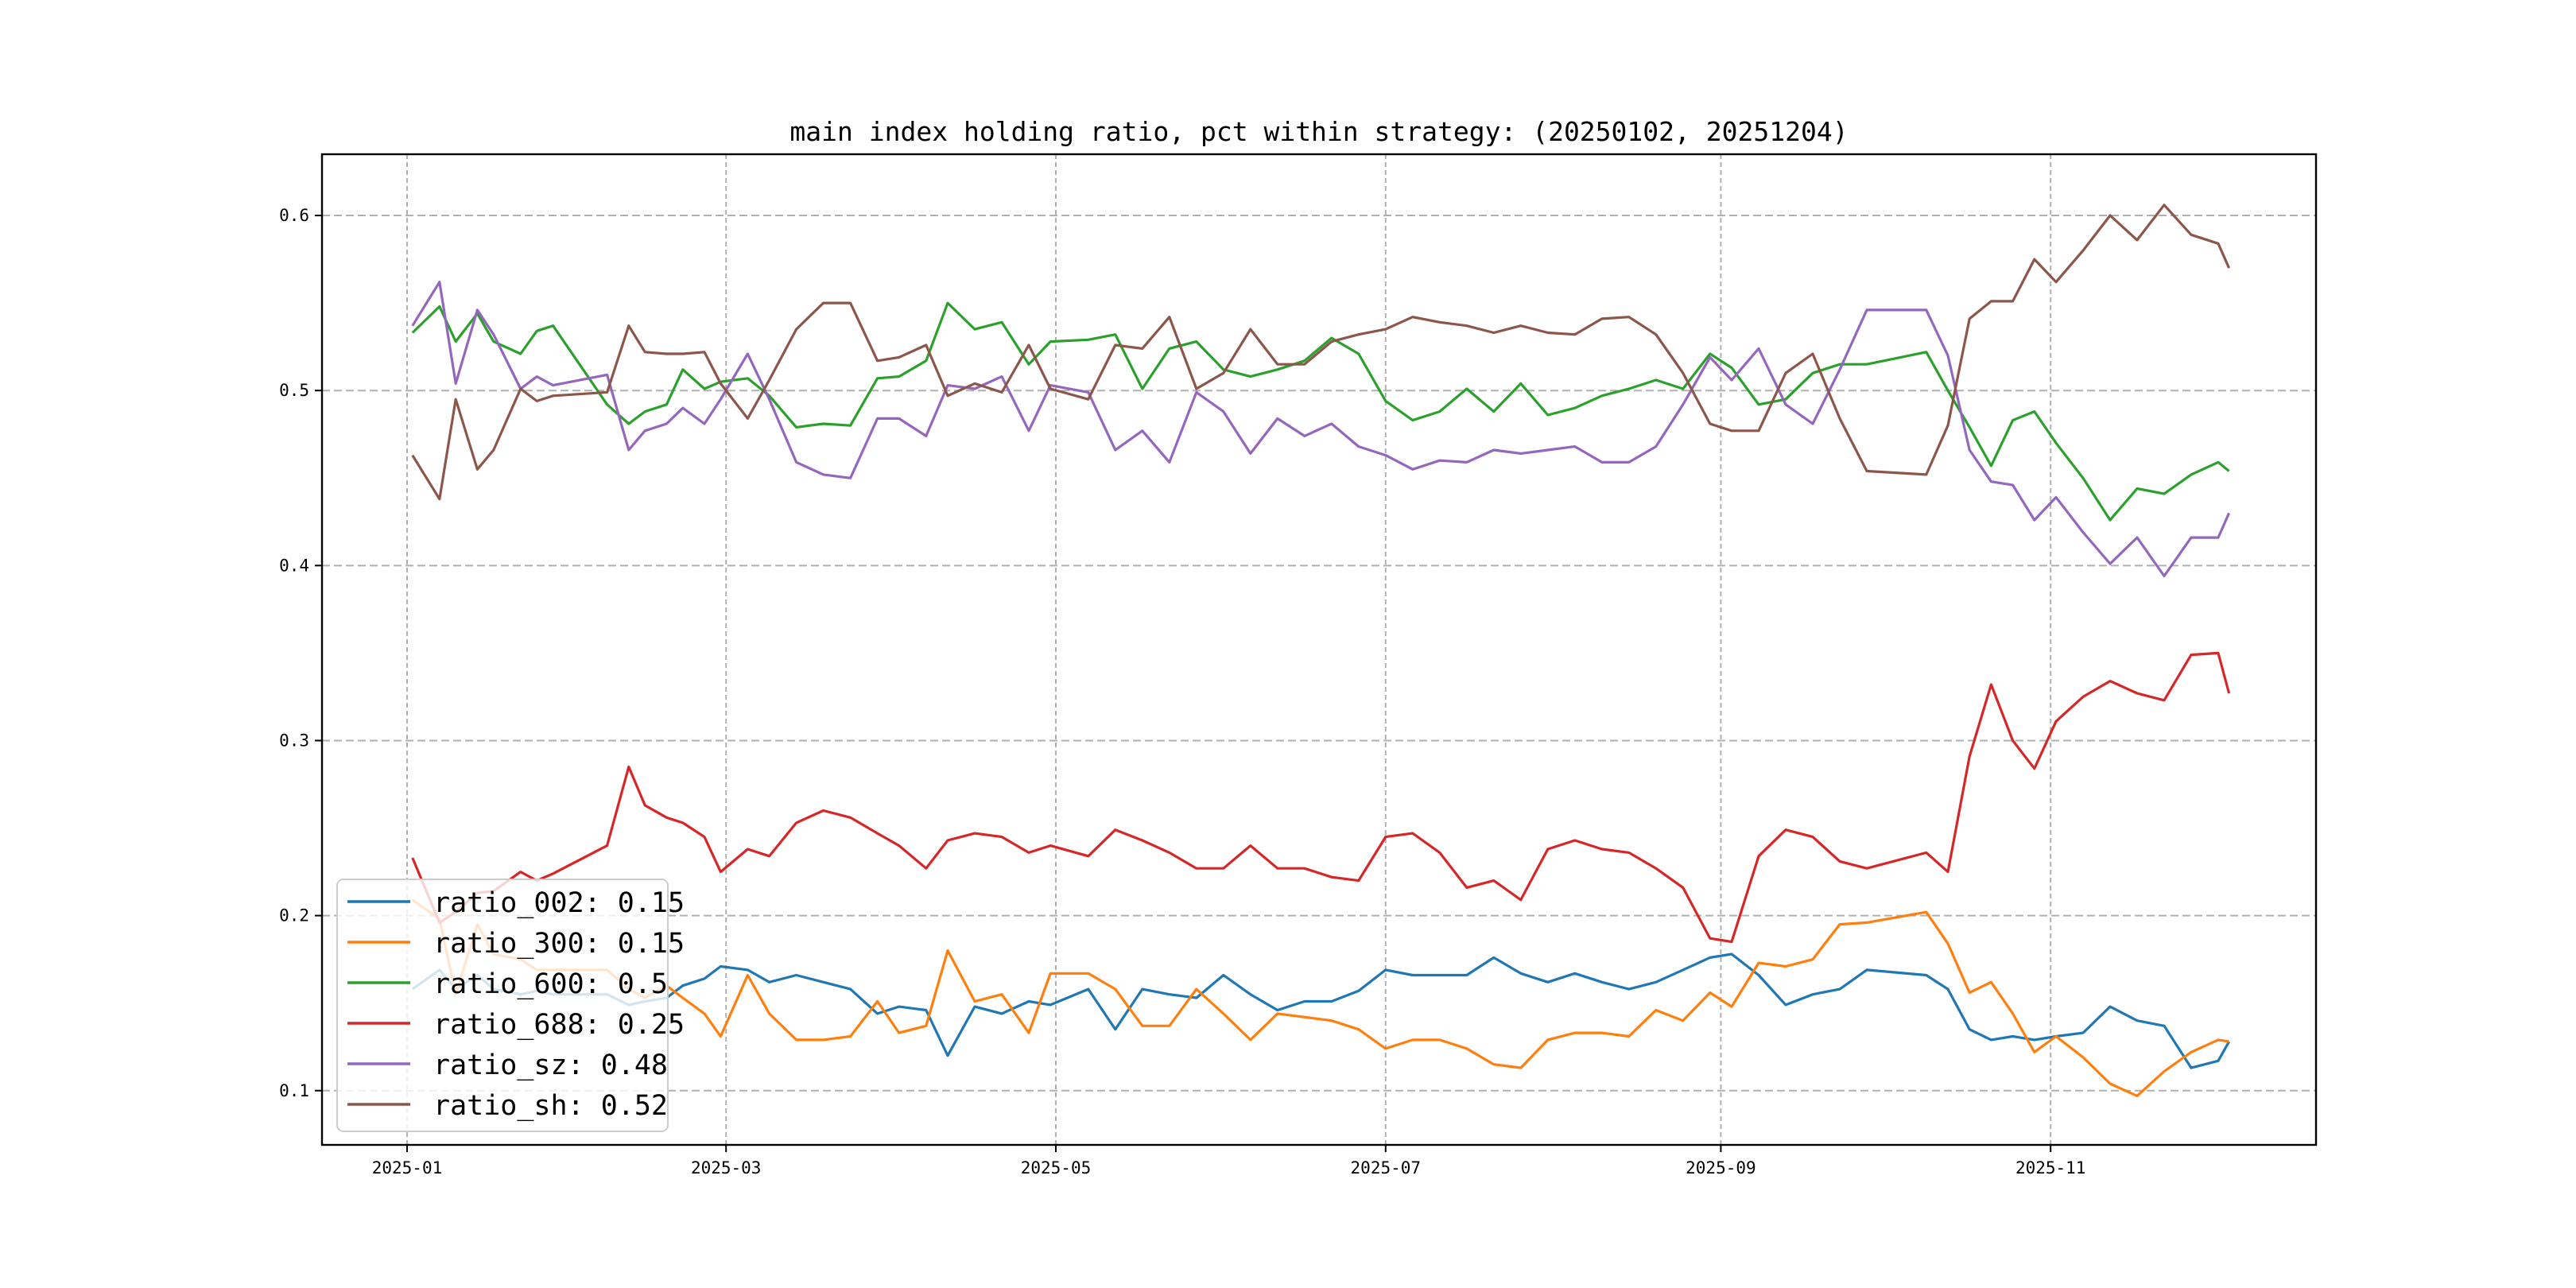 This screenshot has width=2576, height=1288. Describe the element at coordinates (559, 944) in the screenshot. I see `legend-label: ratio_300: 0.15` at that location.